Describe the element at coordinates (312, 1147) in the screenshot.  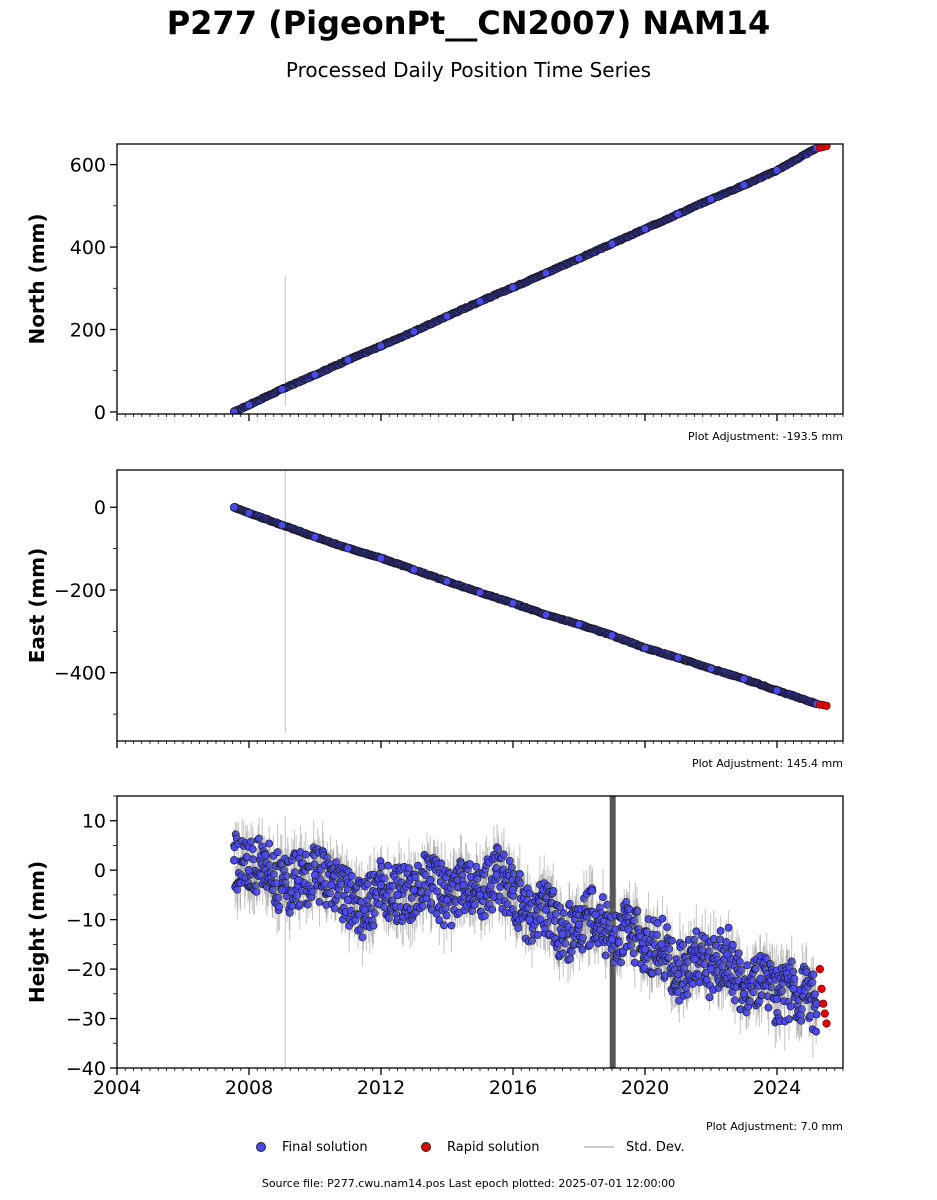
I see `legend-item-final: Final solution` at that location.